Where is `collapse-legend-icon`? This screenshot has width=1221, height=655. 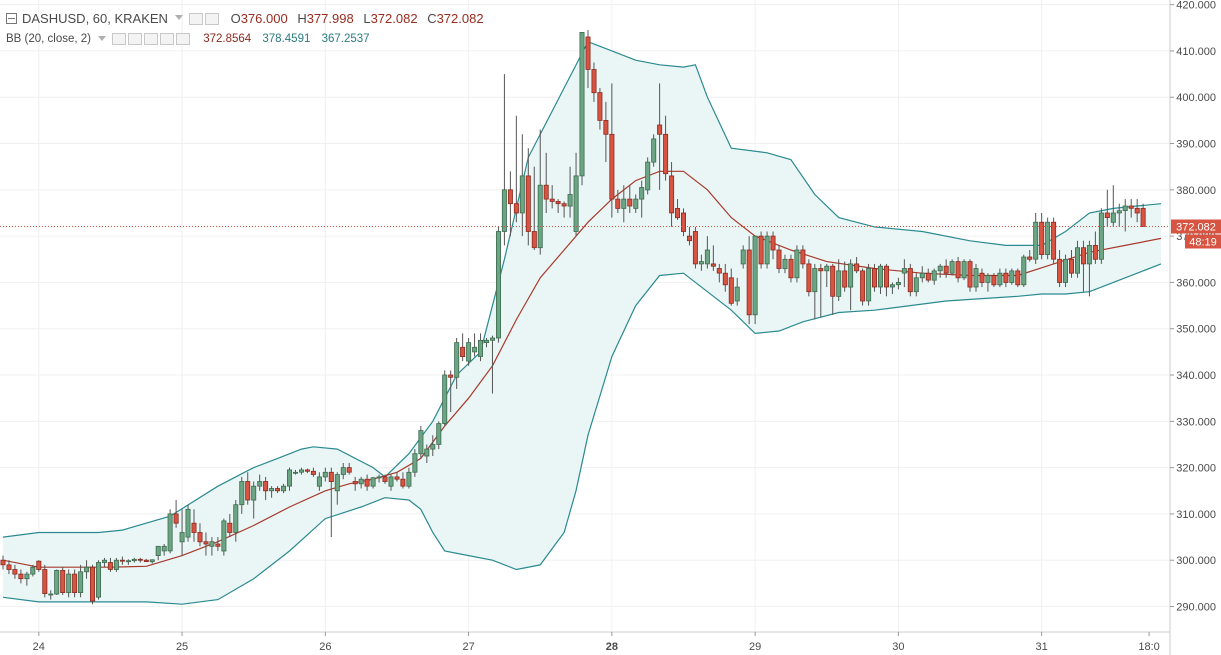 collapse-legend-icon is located at coordinates (11, 19).